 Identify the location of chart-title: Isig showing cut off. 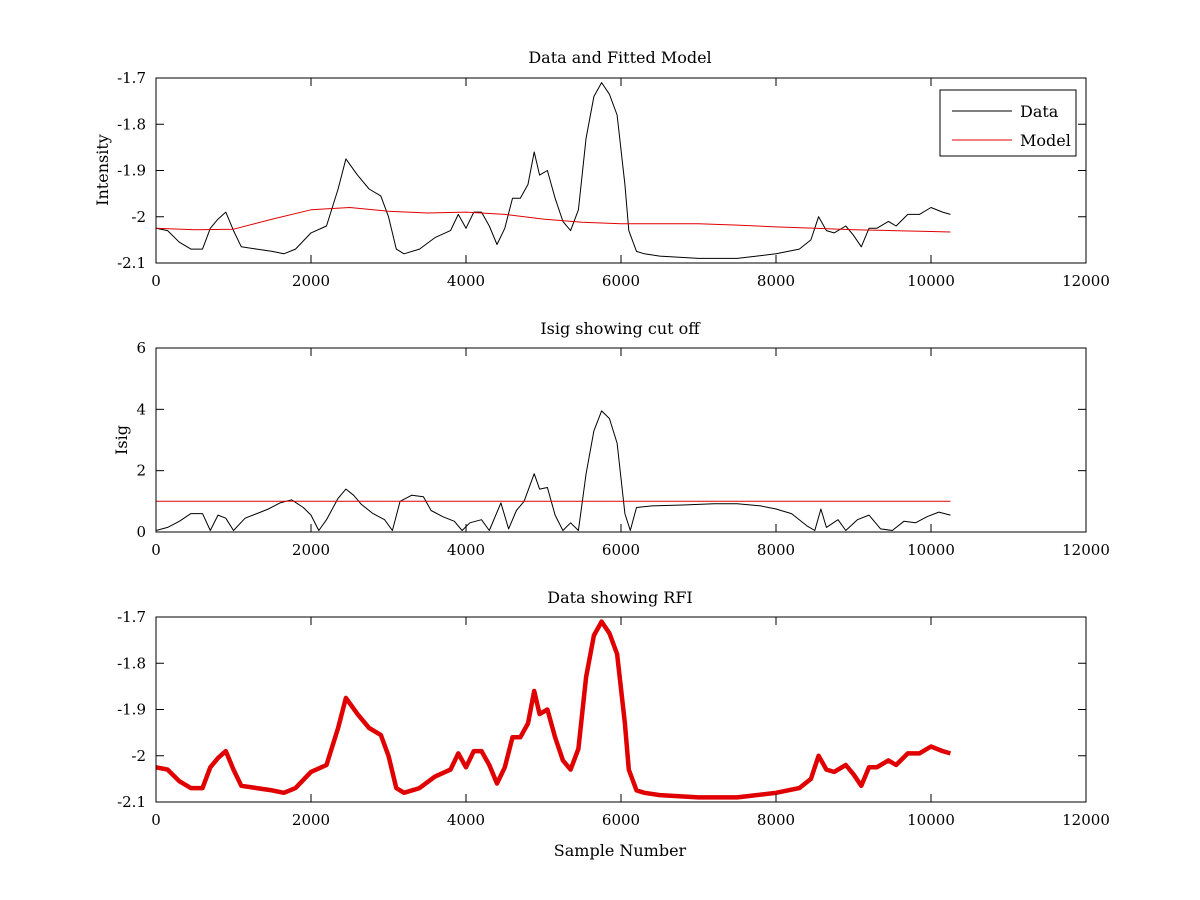
(620, 328).